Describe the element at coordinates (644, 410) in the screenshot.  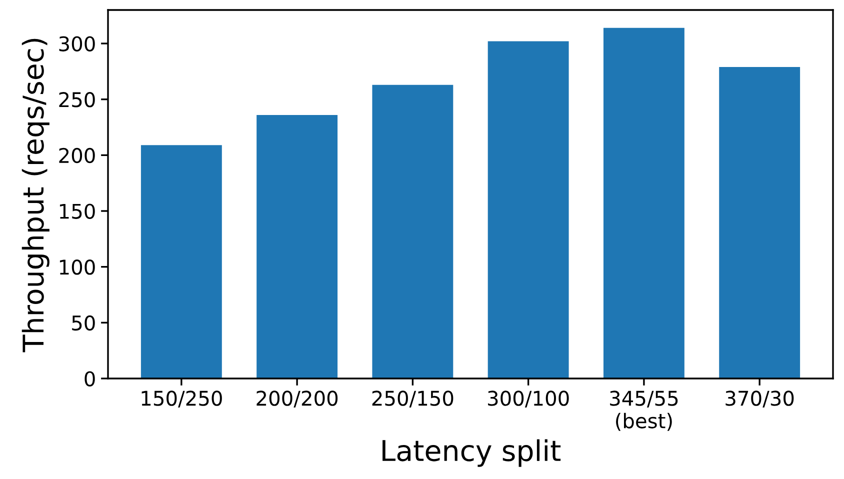
I see `x-tick-label: 345/55 (best)` at that location.